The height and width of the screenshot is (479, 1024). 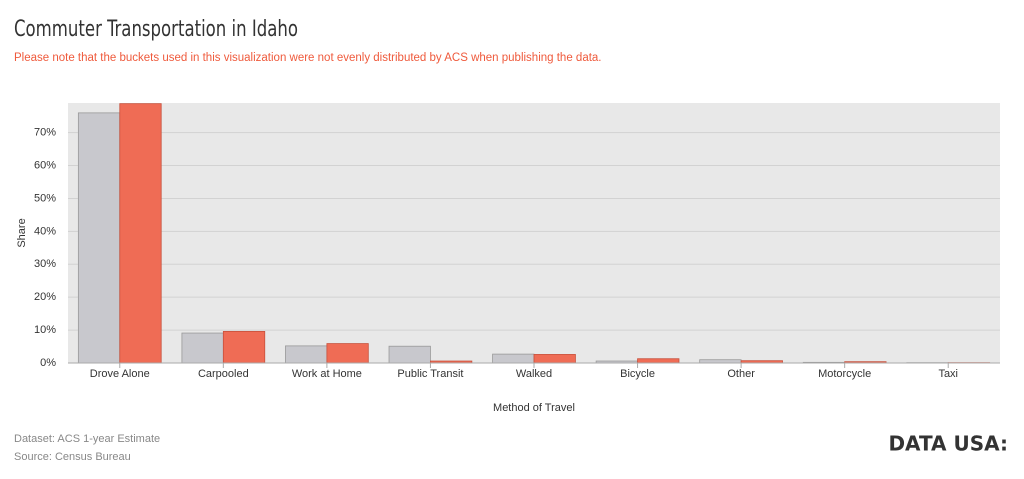 I want to click on chart-title: Commuter Transportation in Idaho, so click(x=156, y=29).